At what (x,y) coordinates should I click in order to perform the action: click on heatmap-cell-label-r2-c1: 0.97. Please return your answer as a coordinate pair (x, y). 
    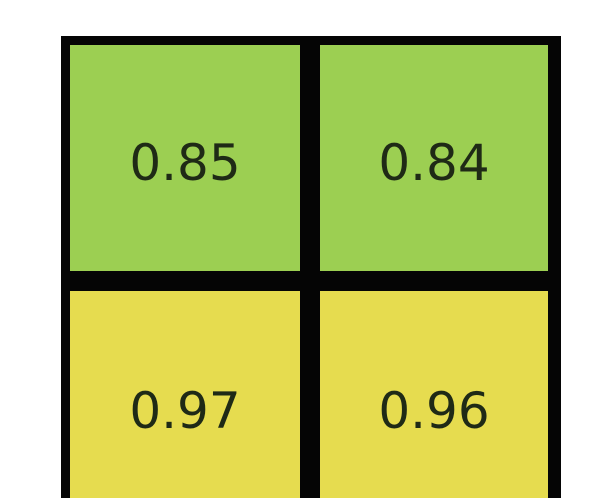
    Looking at the image, I should click on (184, 411).